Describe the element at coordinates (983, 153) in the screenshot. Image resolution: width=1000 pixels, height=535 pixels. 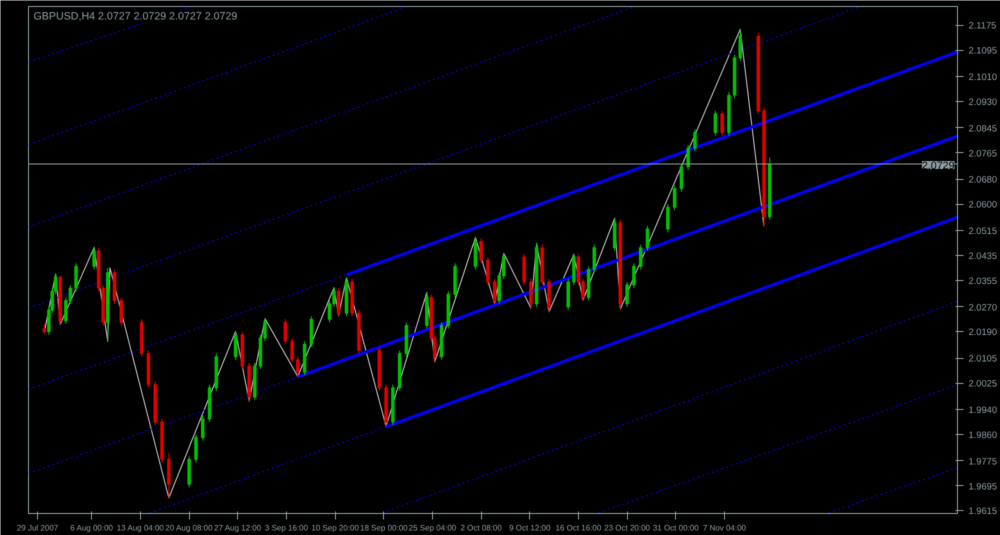
I see `y-tick-label: 2.0765` at that location.